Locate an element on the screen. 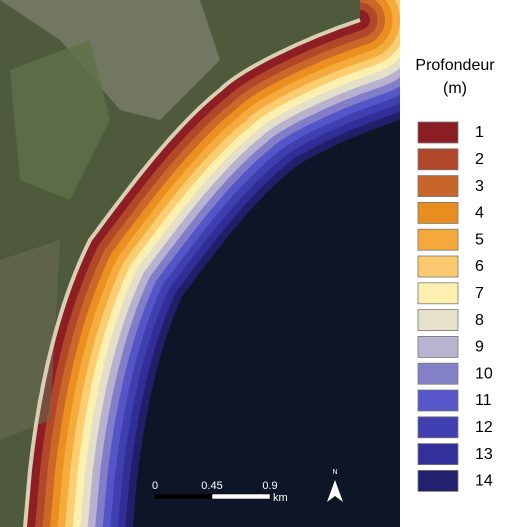  urban-area is located at coordinates (110, 60).